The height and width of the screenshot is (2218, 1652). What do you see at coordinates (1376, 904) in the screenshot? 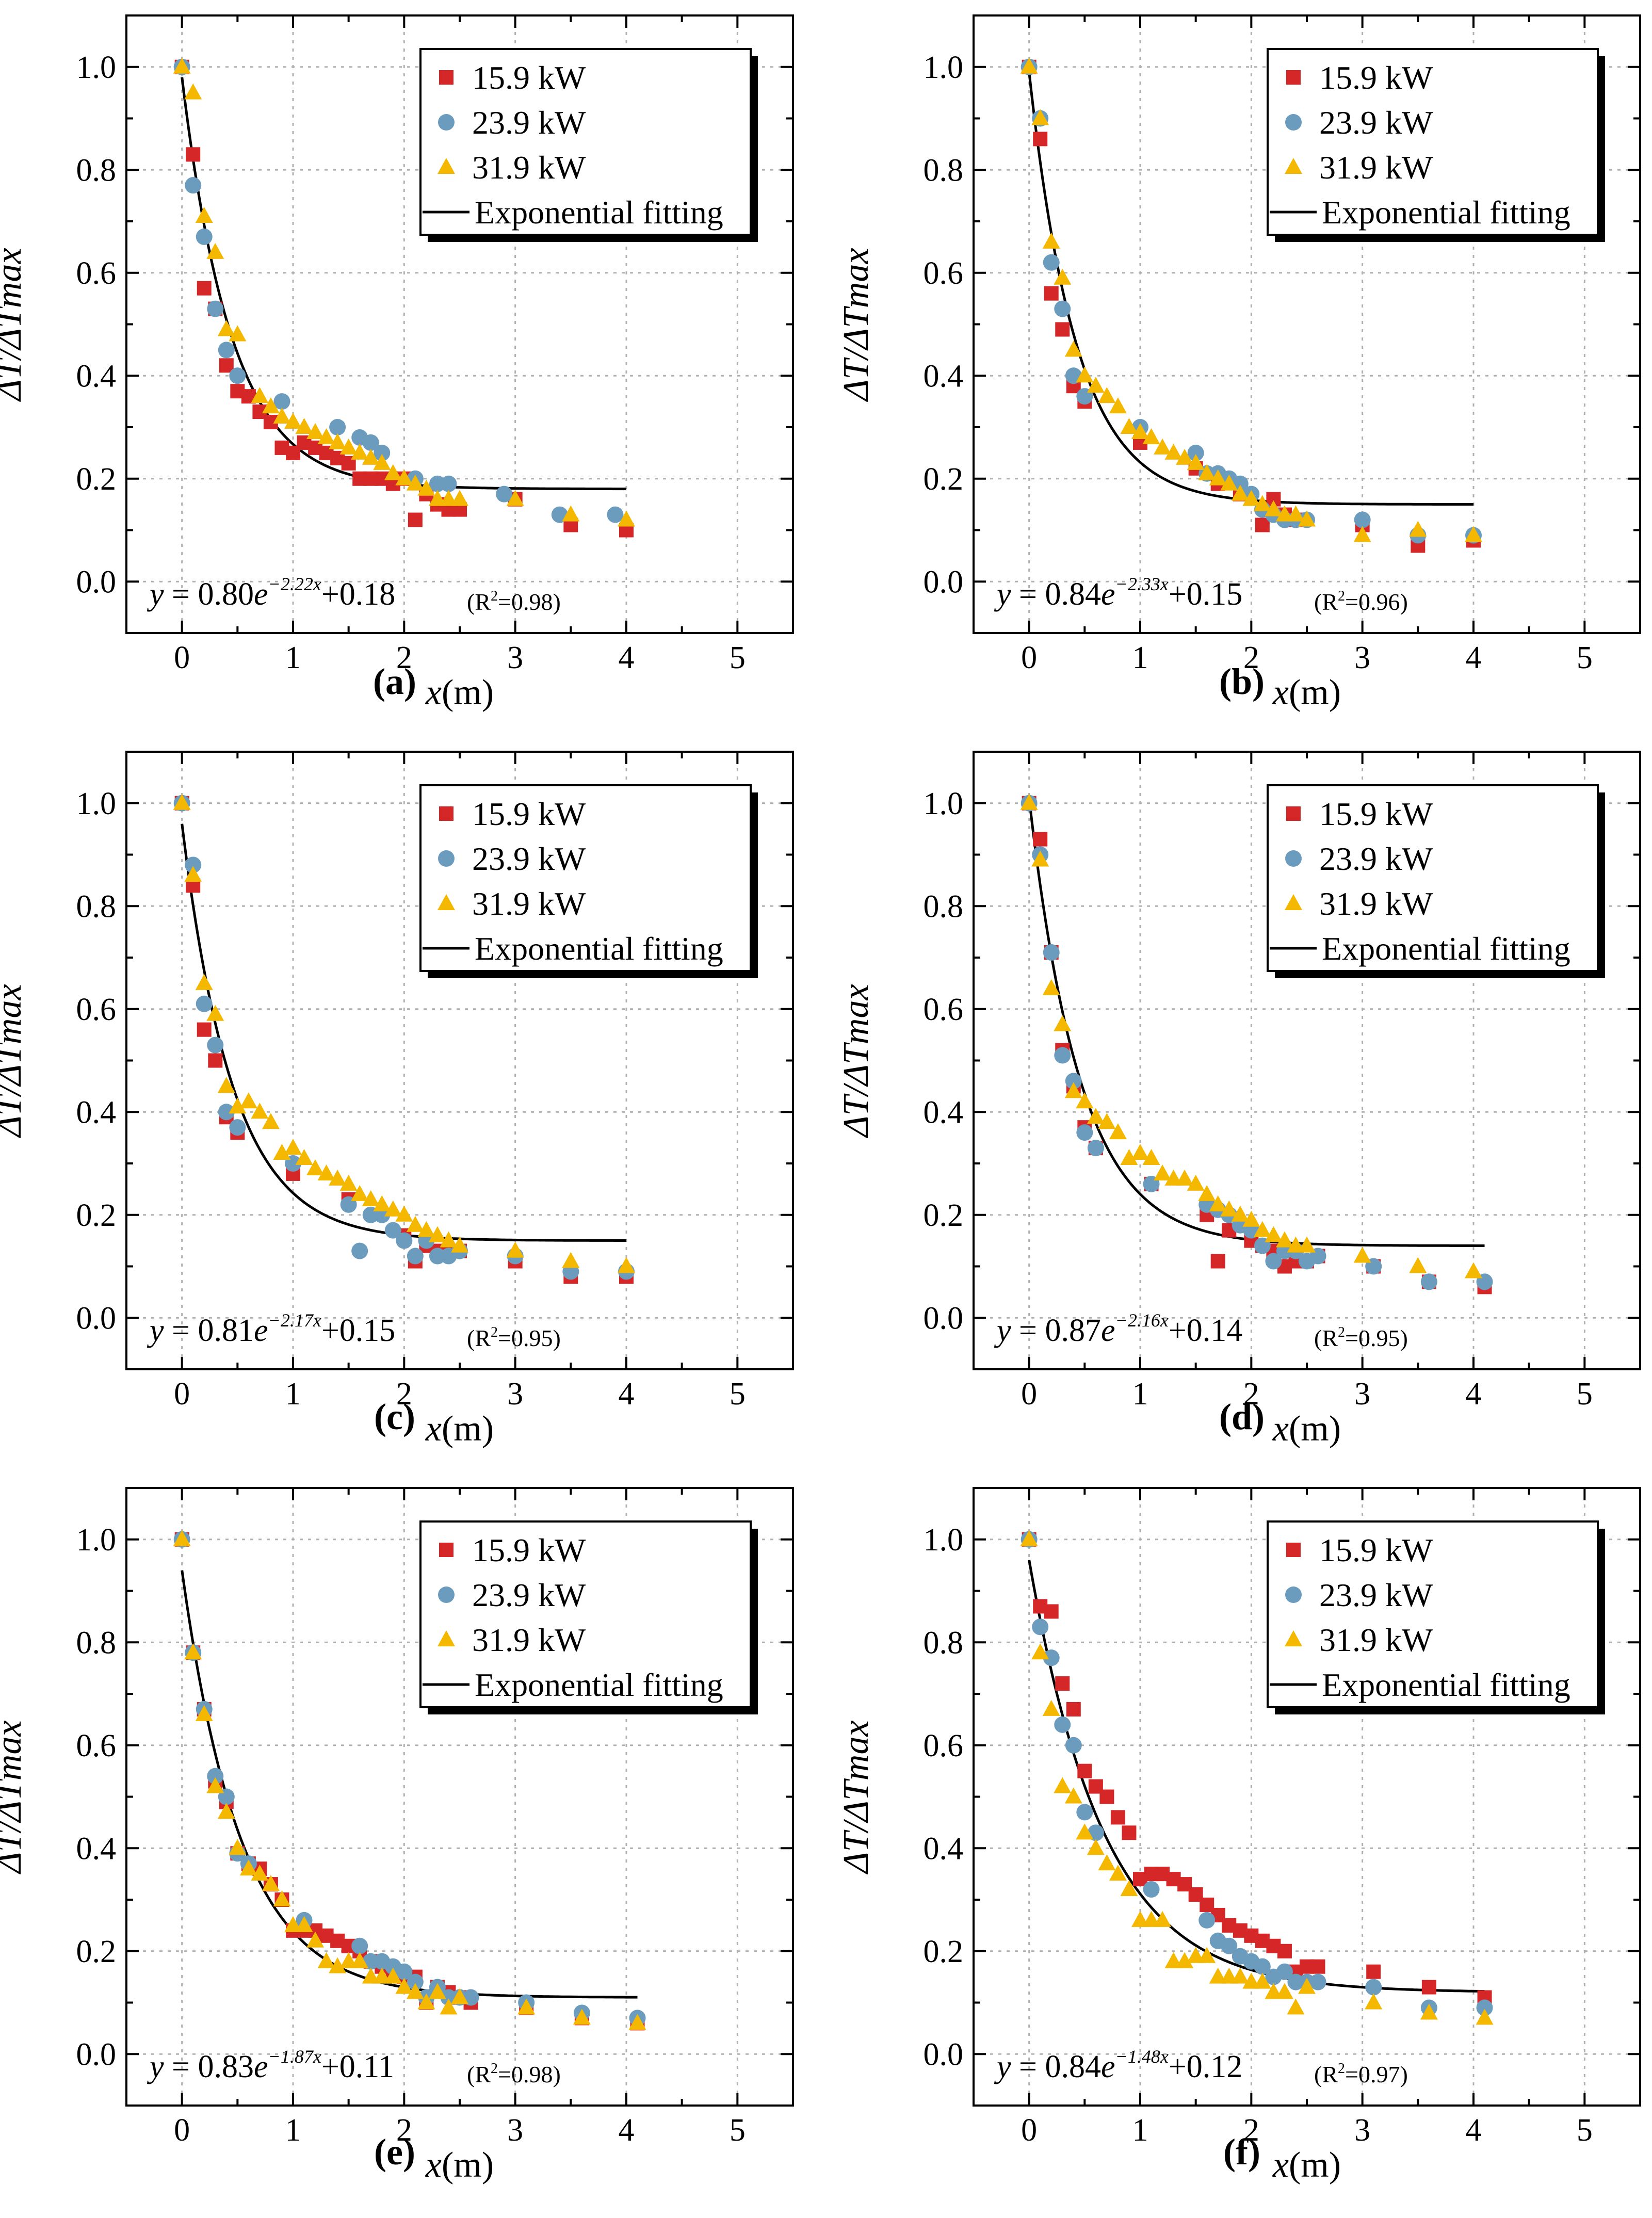
I see `legend-label: 31.9 kW` at bounding box center [1376, 904].